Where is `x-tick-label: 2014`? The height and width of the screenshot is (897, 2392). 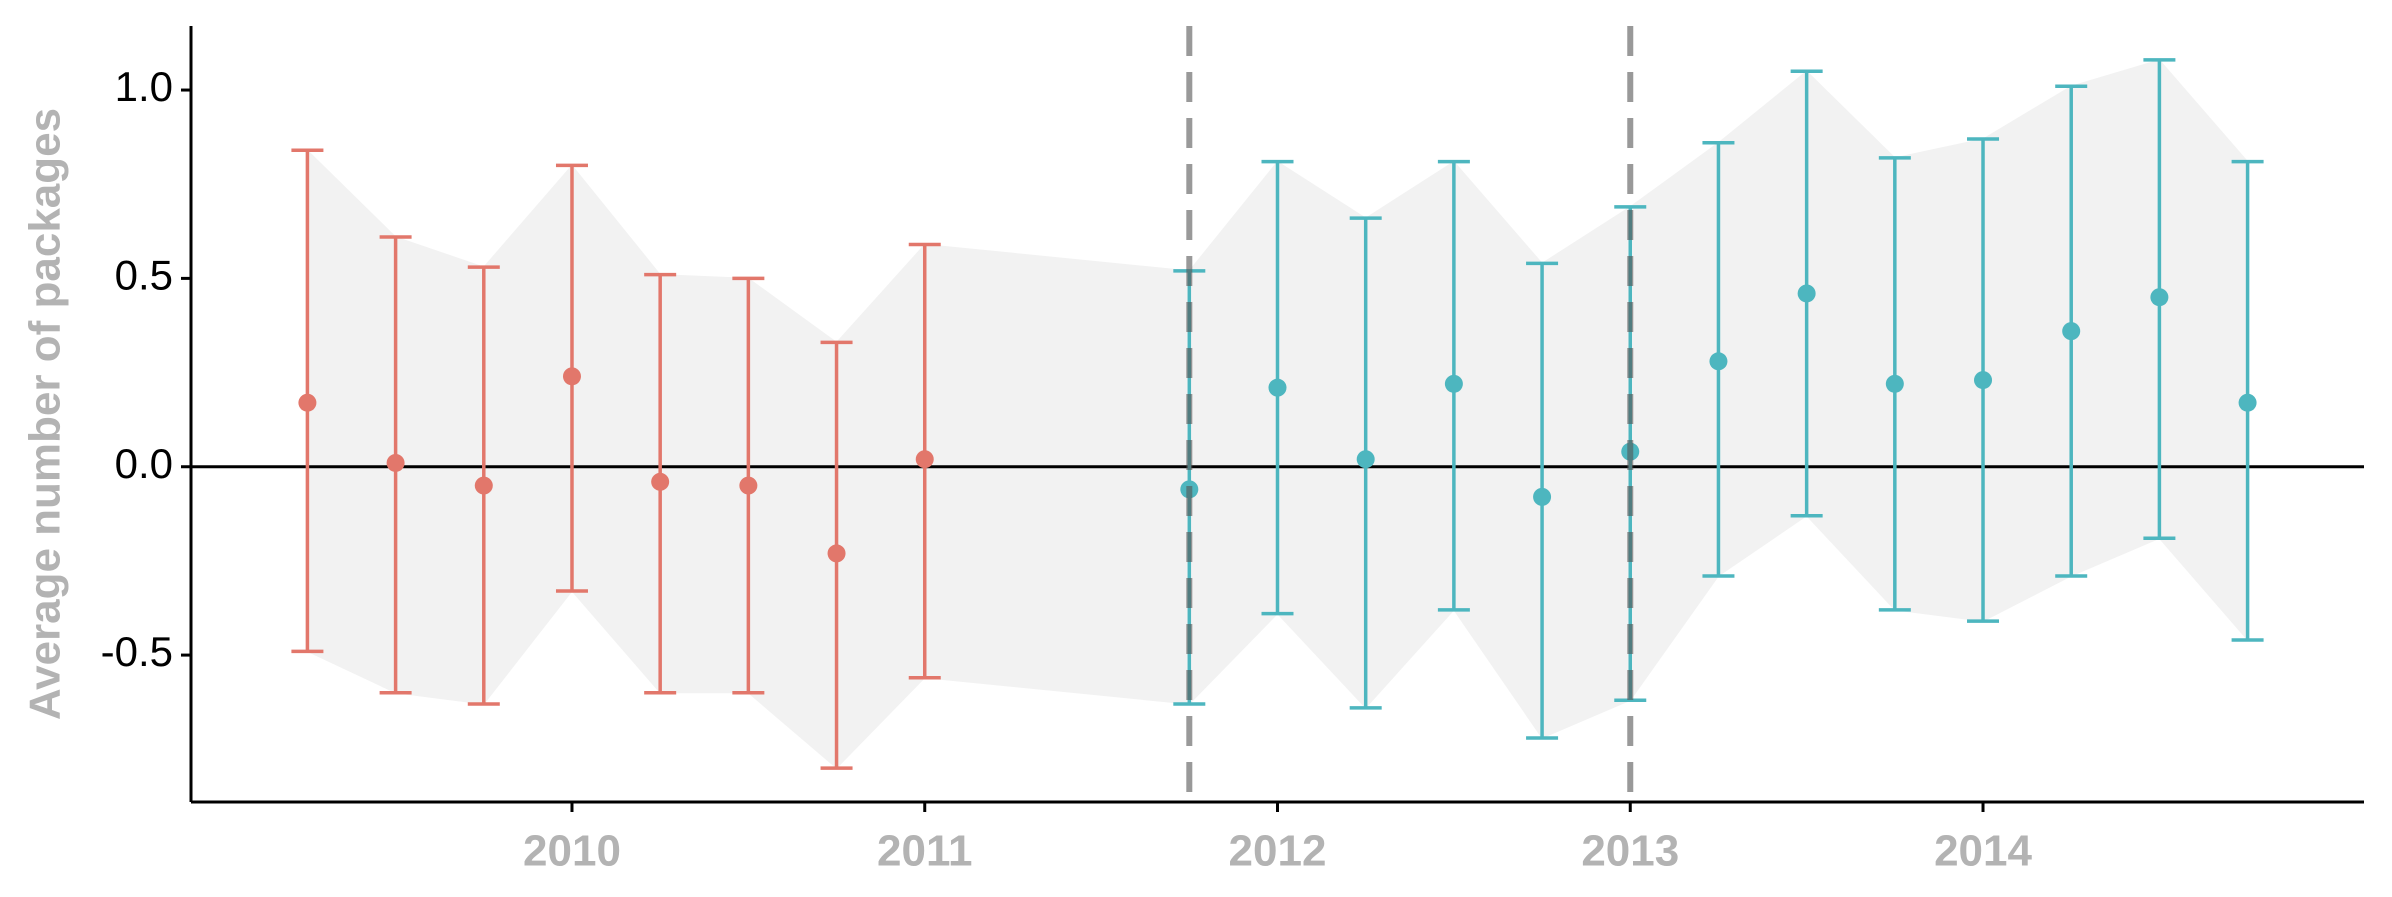 x-tick-label: 2014 is located at coordinates (1983, 851).